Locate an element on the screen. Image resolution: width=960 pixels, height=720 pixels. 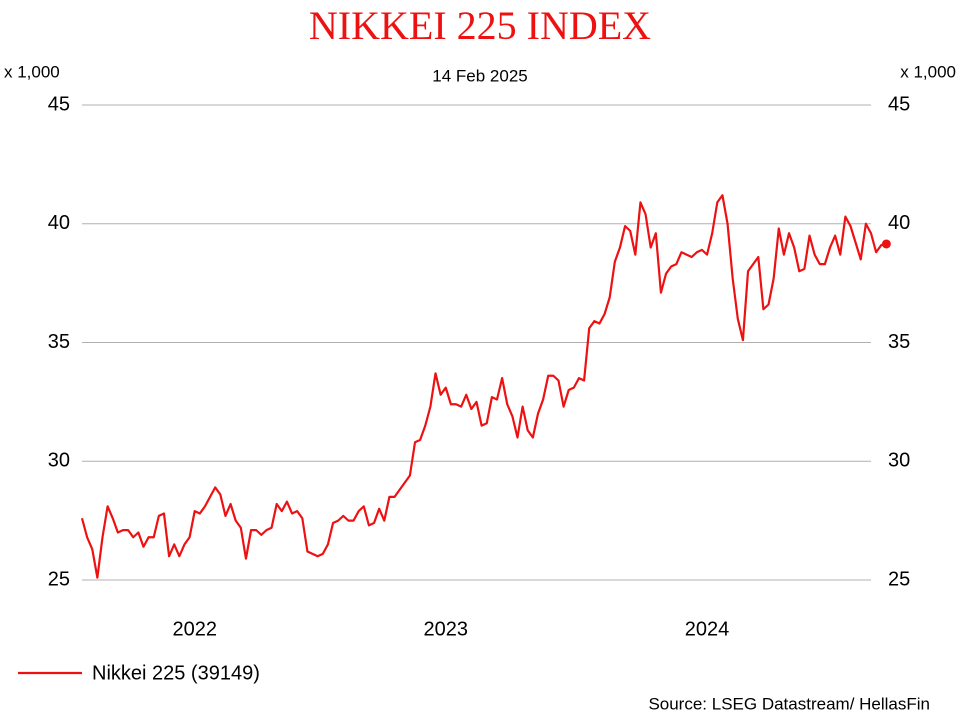
y2-tick-label: 30 is located at coordinates (899, 461).